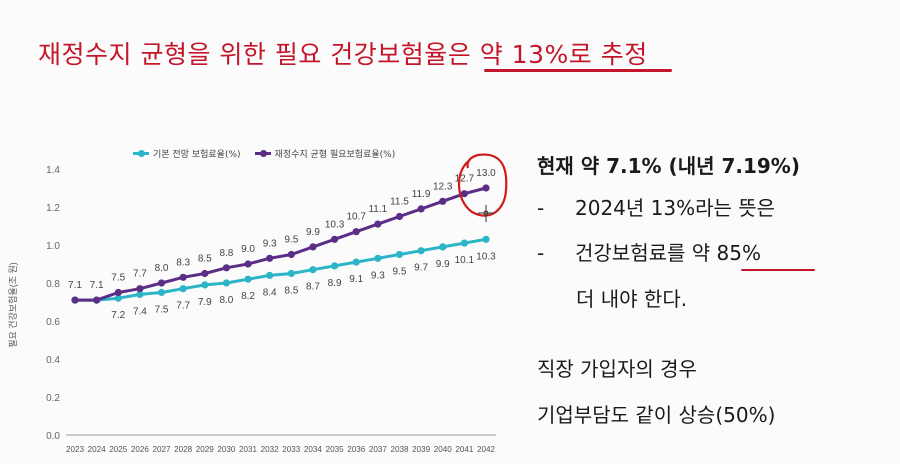 The height and width of the screenshot is (464, 900). I want to click on x-tick-label: 2032, so click(270, 449).